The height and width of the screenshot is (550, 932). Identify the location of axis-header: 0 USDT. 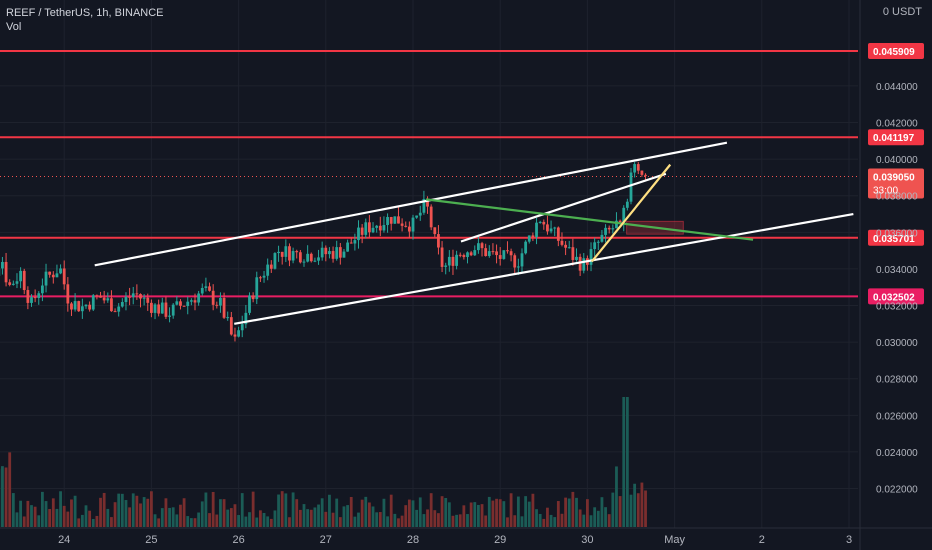
(902, 12).